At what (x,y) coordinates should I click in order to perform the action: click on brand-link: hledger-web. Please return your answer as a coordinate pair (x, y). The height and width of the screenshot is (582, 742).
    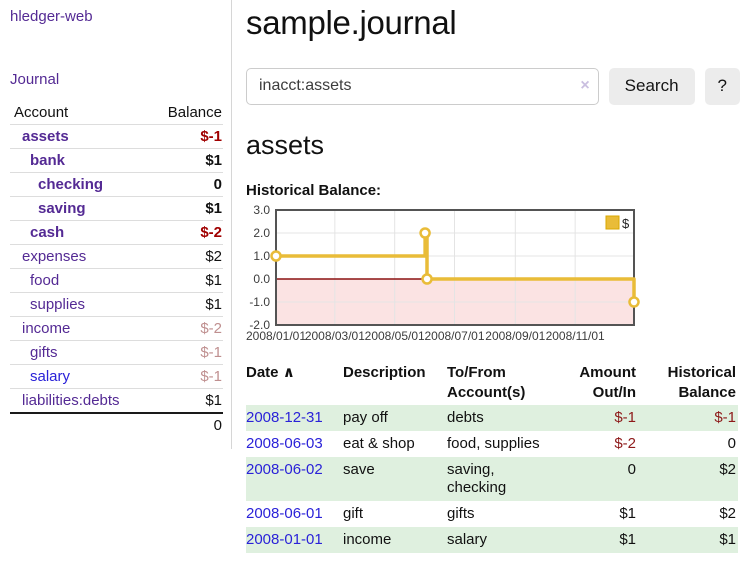
    Looking at the image, I should click on (51, 16).